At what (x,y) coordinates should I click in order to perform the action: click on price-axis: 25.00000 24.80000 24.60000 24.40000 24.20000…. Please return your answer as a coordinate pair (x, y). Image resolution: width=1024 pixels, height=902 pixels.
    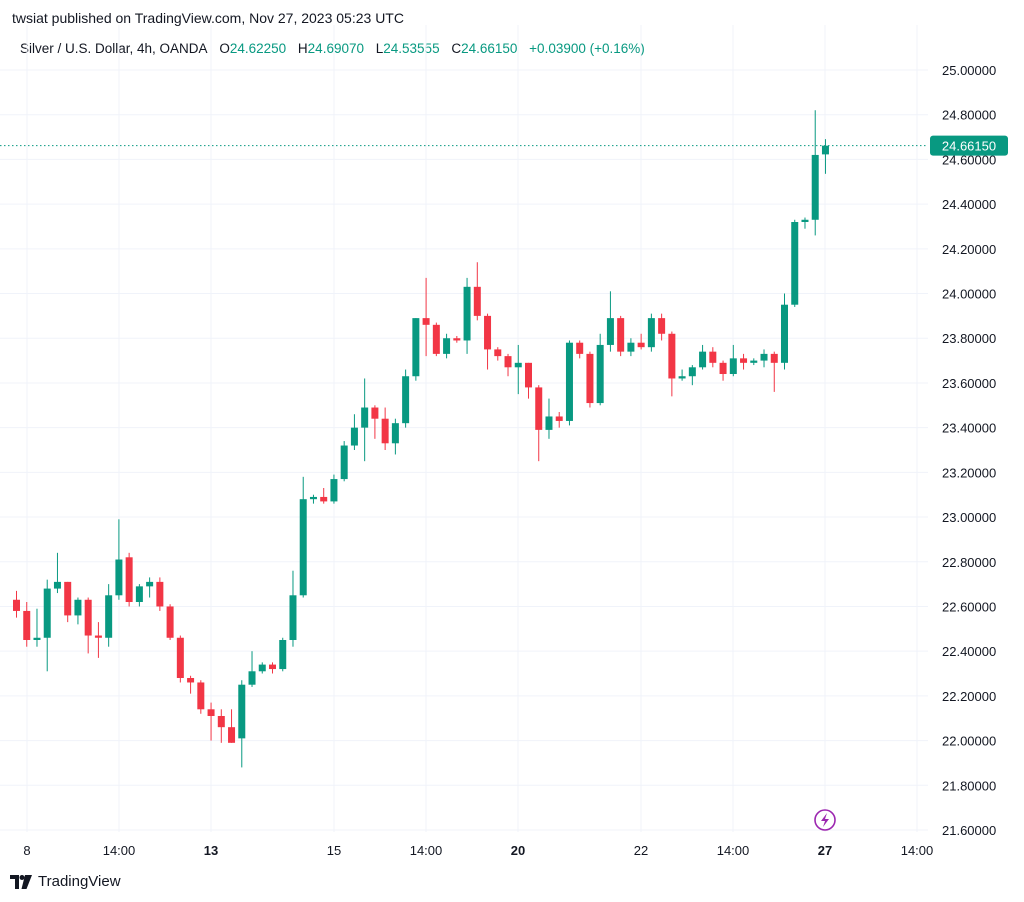
    Looking at the image, I should click on (969, 450).